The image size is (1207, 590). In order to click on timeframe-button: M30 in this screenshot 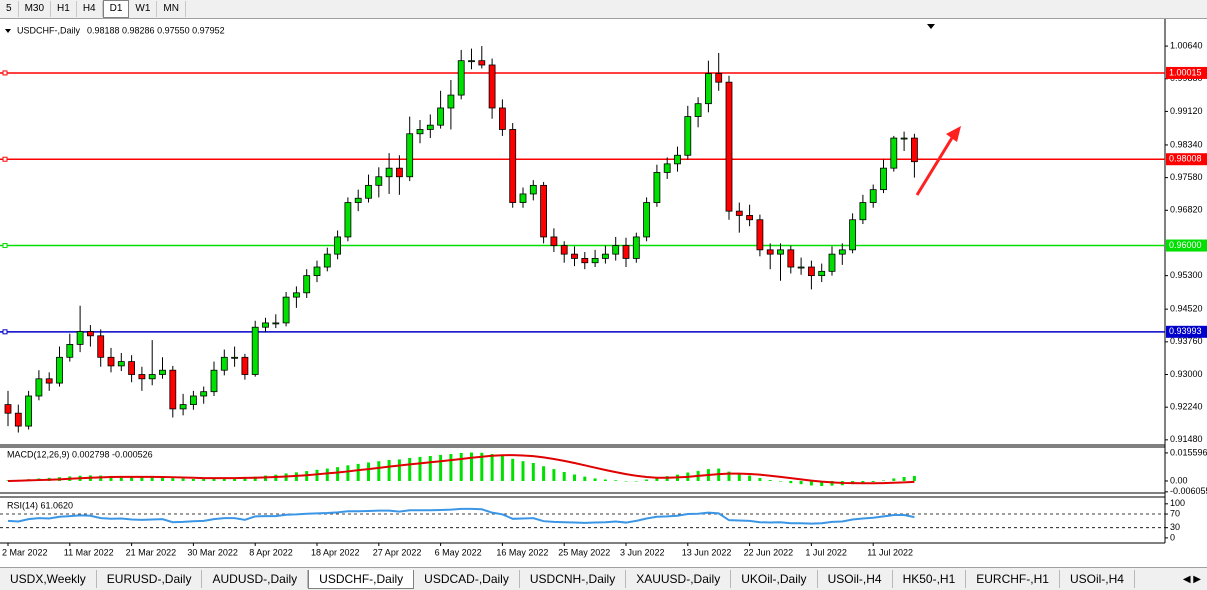, I will do `click(35, 9)`.